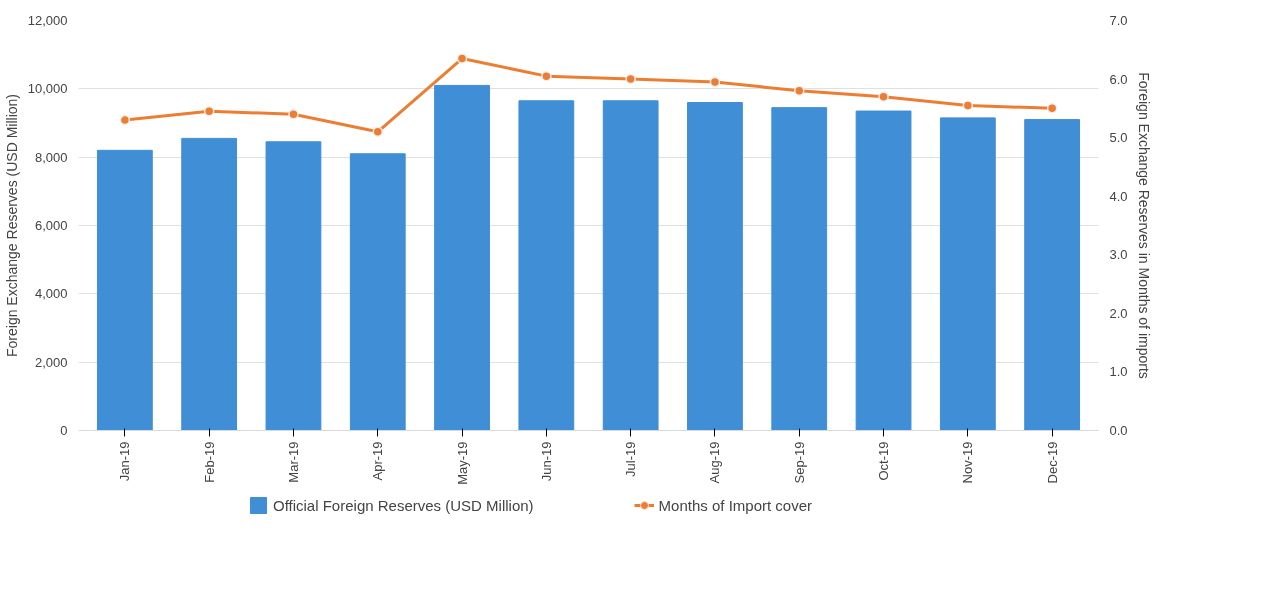 The image size is (1287, 610). What do you see at coordinates (125, 461) in the screenshot?
I see `x-tick-label: Jan-19` at bounding box center [125, 461].